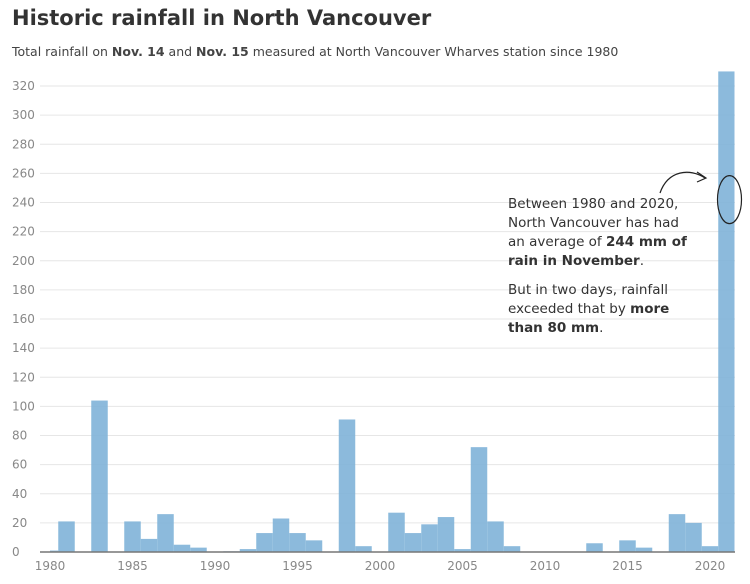 The height and width of the screenshot is (584, 750). What do you see at coordinates (138, 51) in the screenshot?
I see `subtitle-date-1: Nov. 14` at bounding box center [138, 51].